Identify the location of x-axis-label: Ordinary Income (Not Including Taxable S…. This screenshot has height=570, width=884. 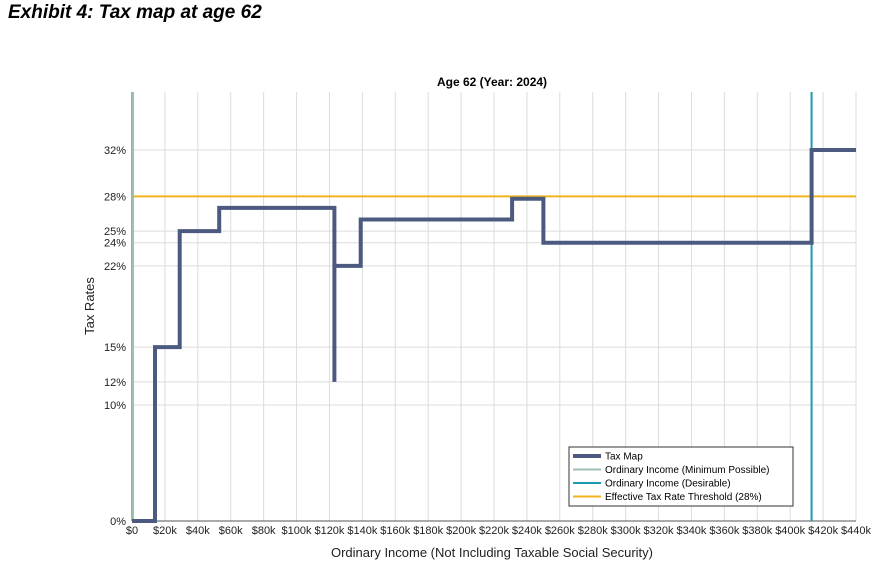
(492, 552).